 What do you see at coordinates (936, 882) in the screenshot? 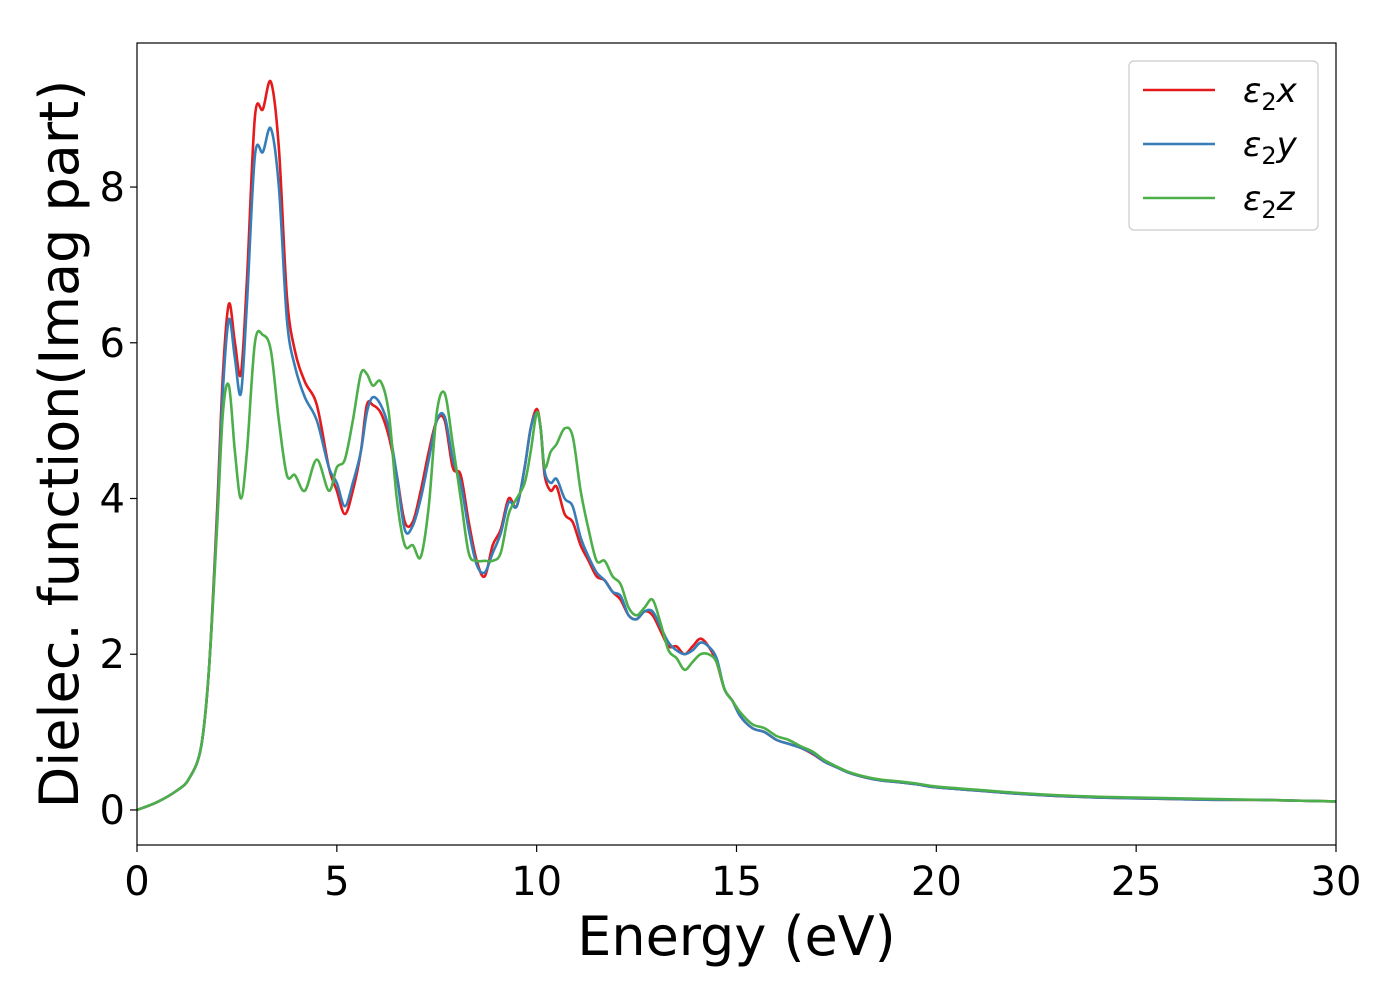
I see `x-tick-label: 20` at bounding box center [936, 882].